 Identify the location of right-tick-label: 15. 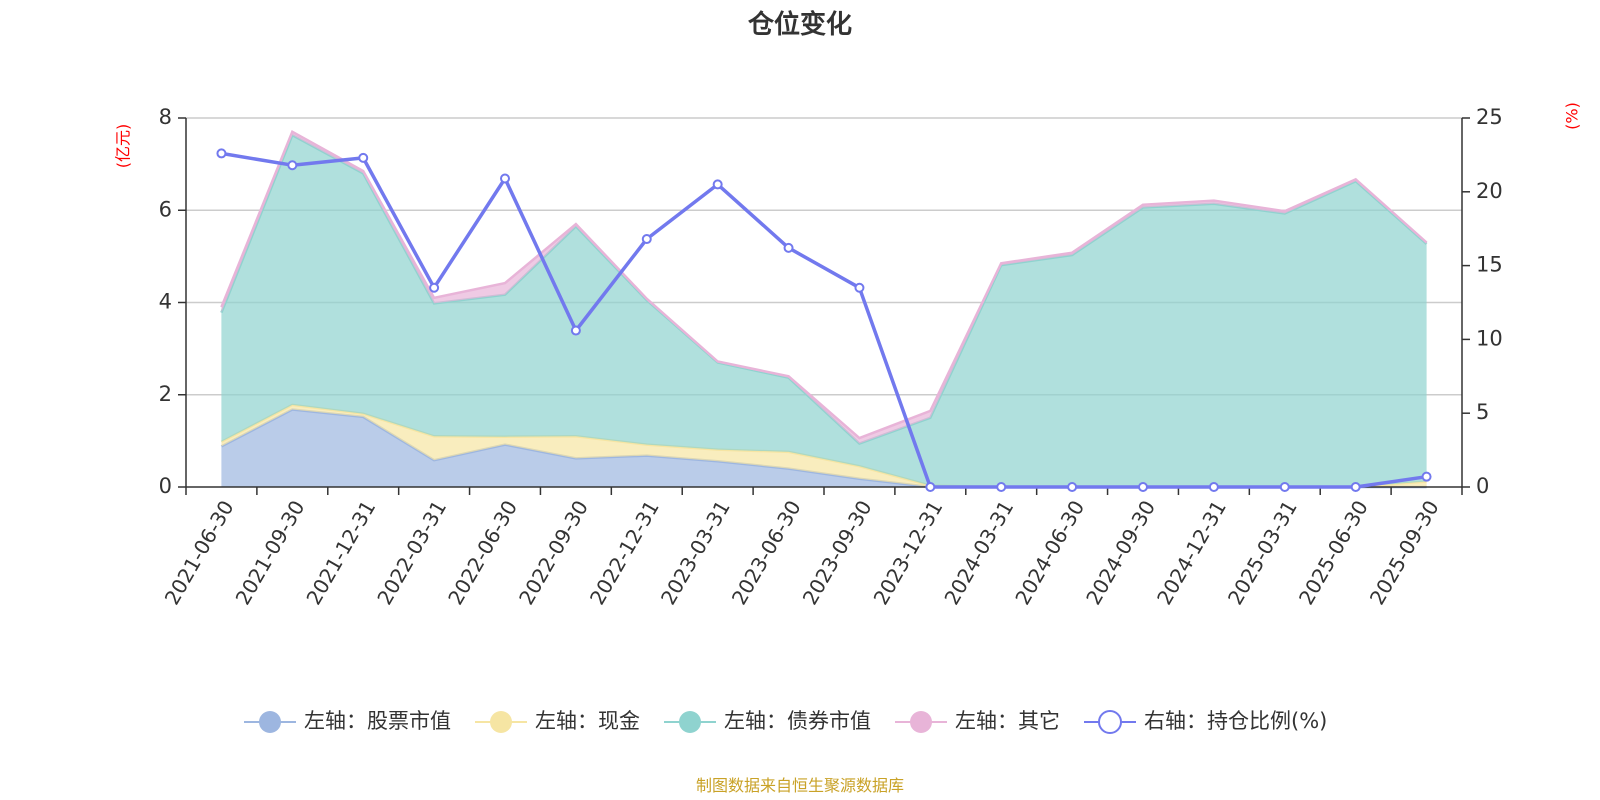
(1489, 265).